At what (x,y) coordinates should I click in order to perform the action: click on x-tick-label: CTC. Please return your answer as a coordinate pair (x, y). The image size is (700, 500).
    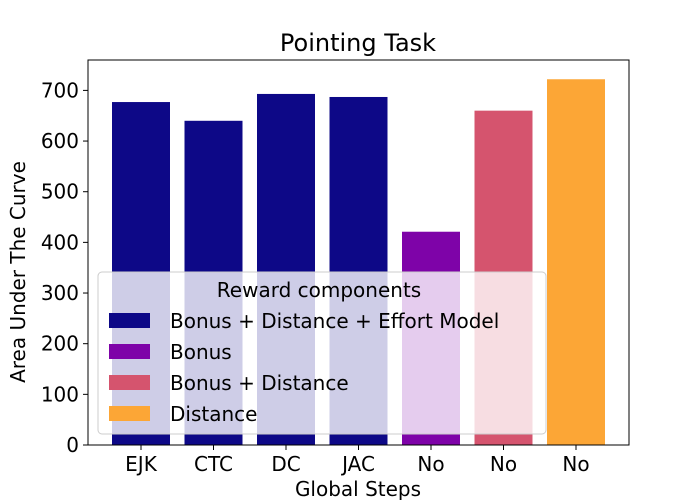
    Looking at the image, I should click on (213, 464).